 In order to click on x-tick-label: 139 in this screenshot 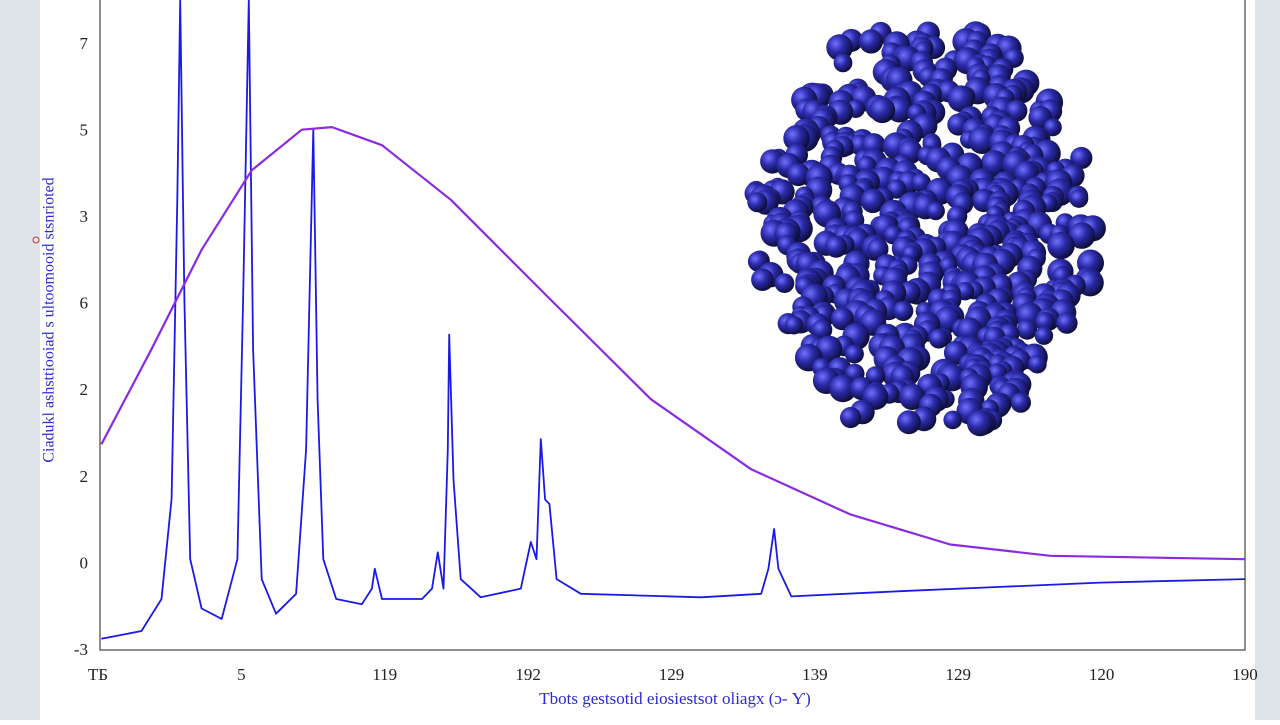, I will do `click(815, 674)`.